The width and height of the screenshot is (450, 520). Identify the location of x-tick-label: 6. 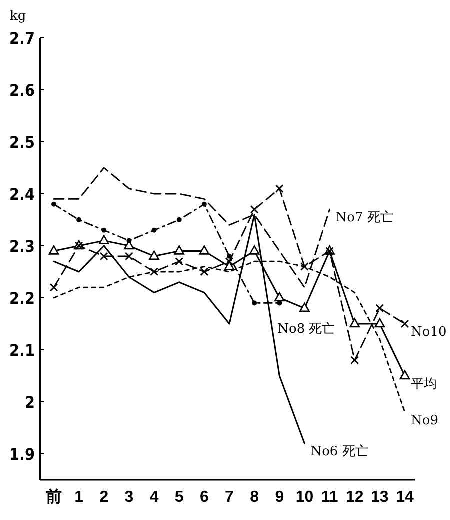
(204, 497).